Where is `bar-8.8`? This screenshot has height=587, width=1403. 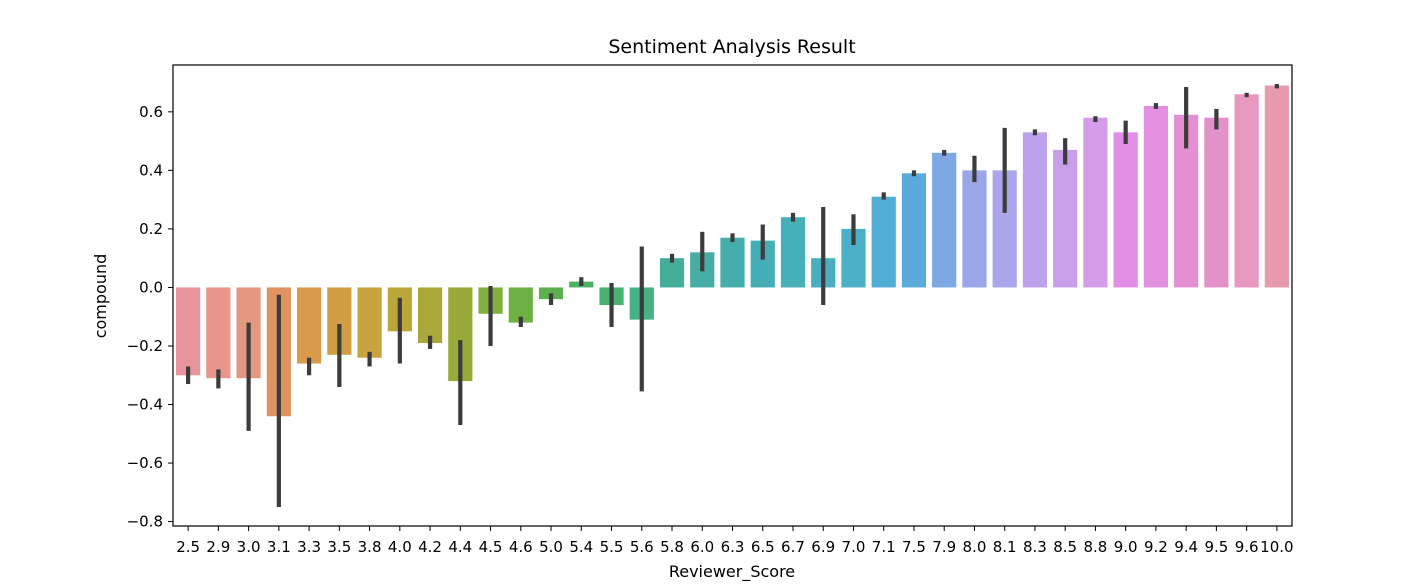
bar-8.8 is located at coordinates (1095, 202).